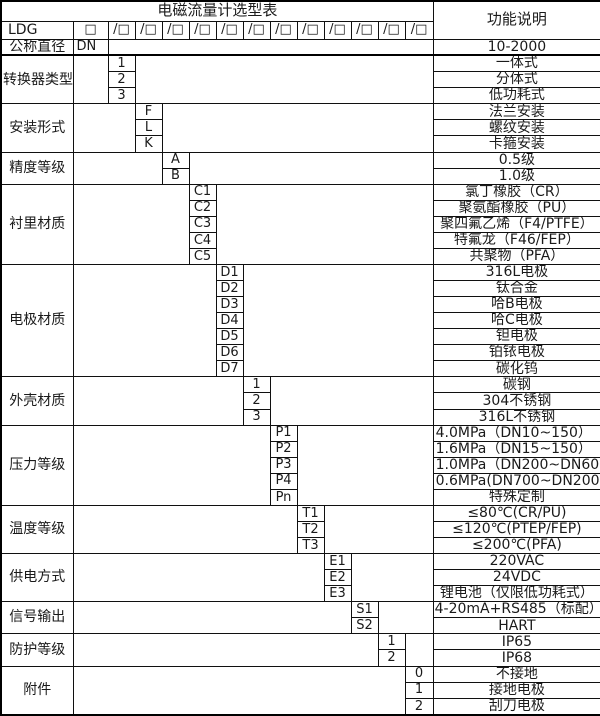  What do you see at coordinates (202, 30) in the screenshot?
I see `code-slot-4: /□` at bounding box center [202, 30].